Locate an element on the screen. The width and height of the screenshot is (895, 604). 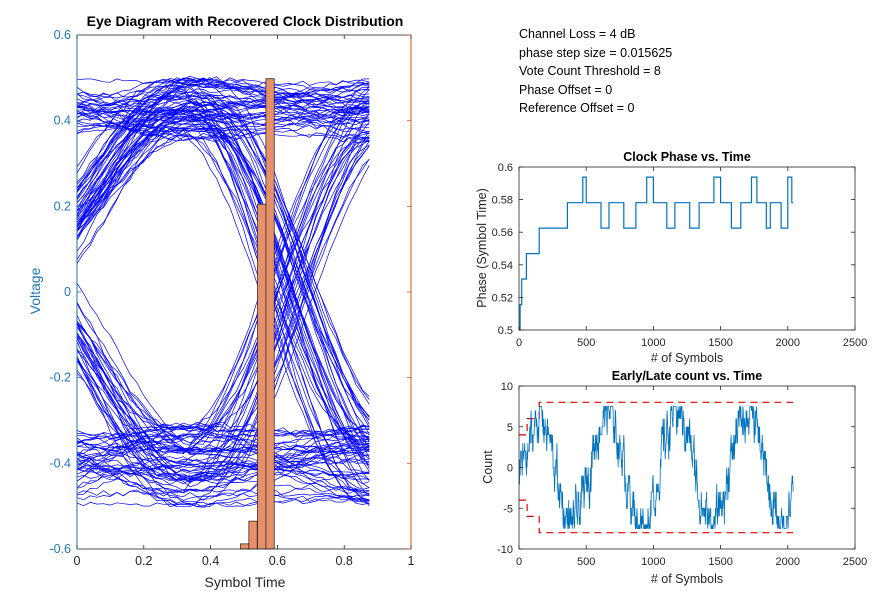
x-tick-label: 1500 is located at coordinates (720, 562).